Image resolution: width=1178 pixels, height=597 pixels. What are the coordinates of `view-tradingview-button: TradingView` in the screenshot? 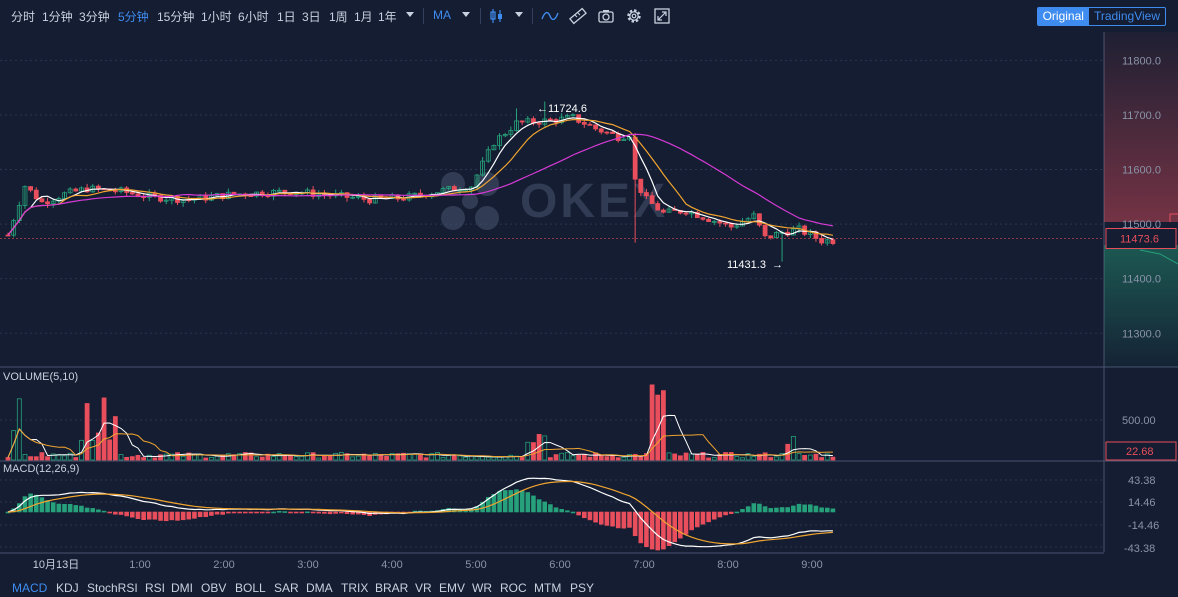 It's located at (1126, 16).